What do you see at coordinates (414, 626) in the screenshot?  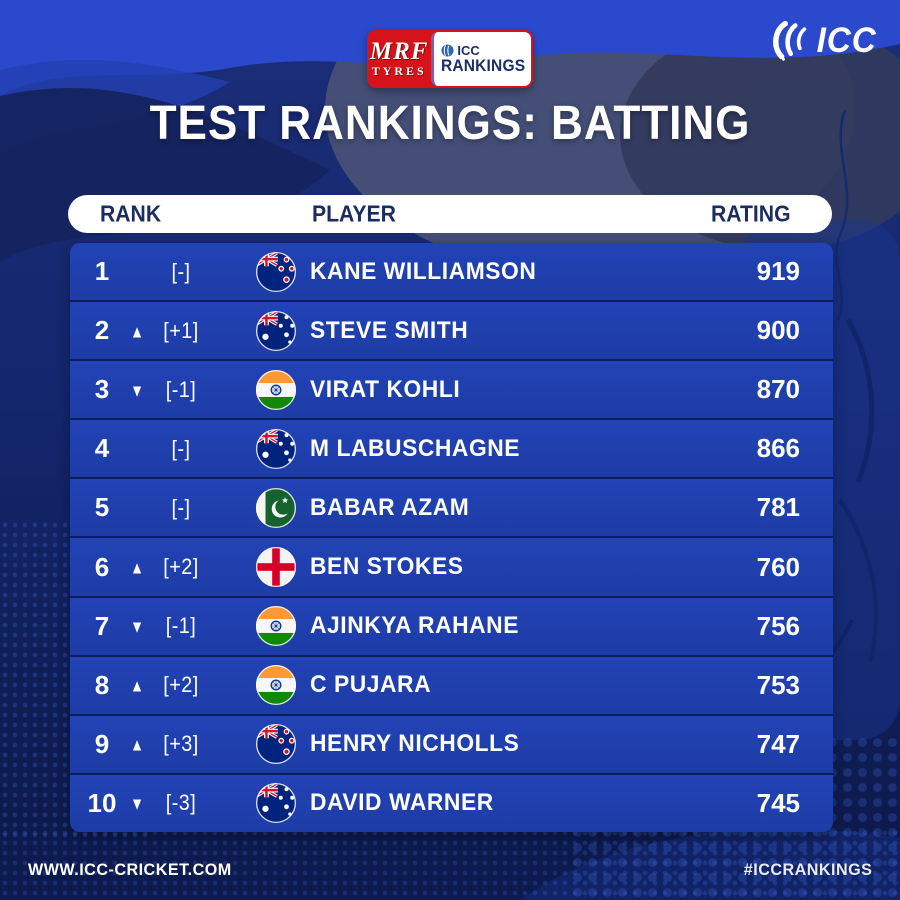 I see `player-name: AJINKYA RAHANE` at bounding box center [414, 626].